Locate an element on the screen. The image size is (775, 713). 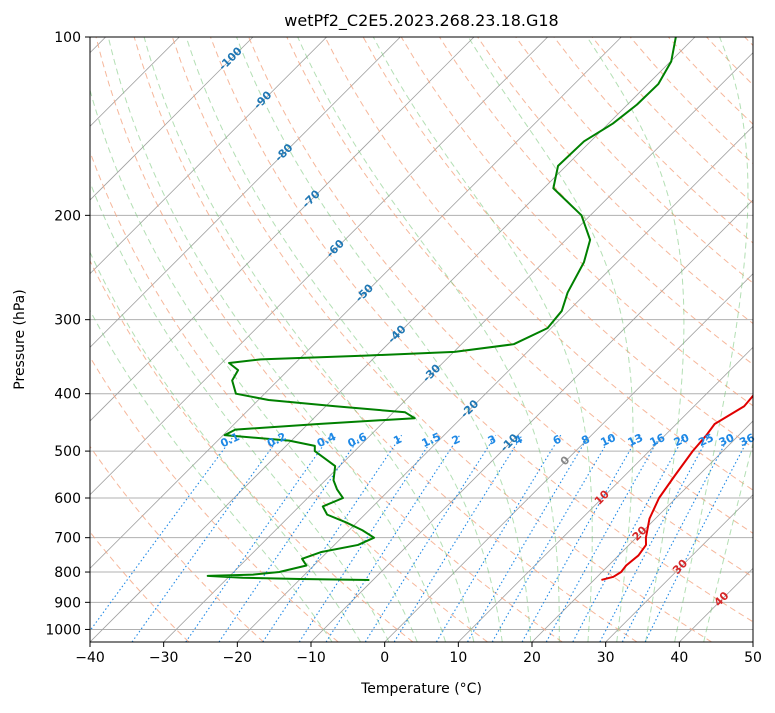
y-tick-label: 100 is located at coordinates (67, 38).